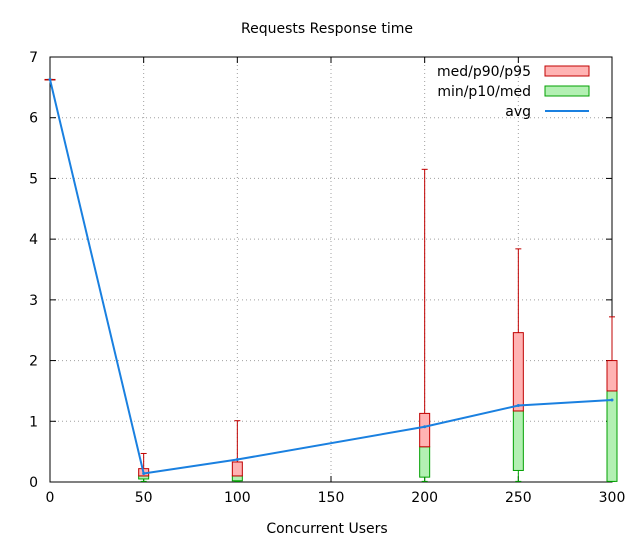 This screenshot has width=640, height=540. What do you see at coordinates (424, 498) in the screenshot?
I see `x-tick-label: 200` at bounding box center [424, 498].